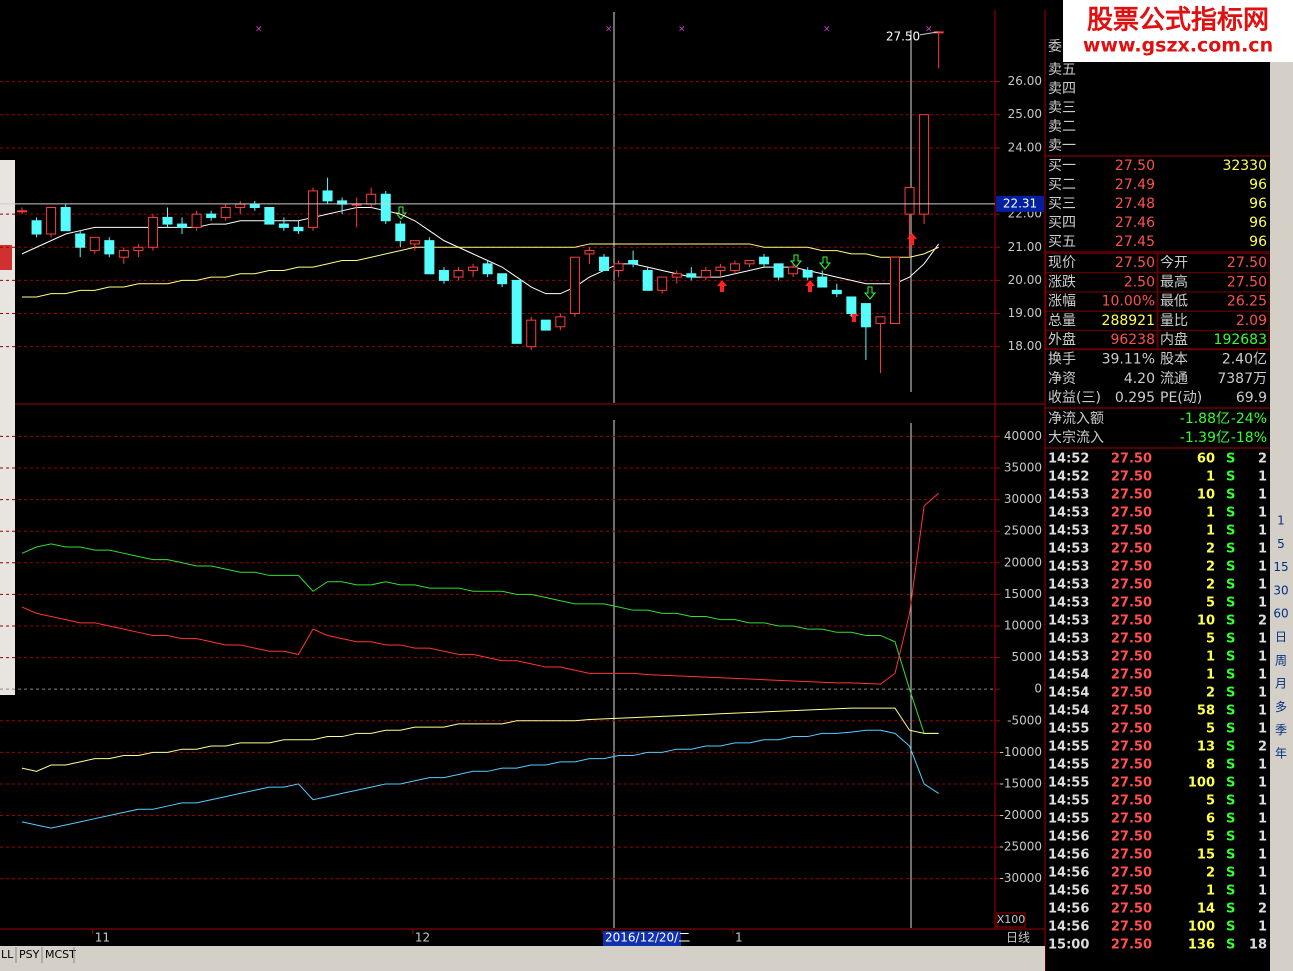  What do you see at coordinates (1135, 166) in the screenshot?
I see `bid-price: 27.50` at bounding box center [1135, 166].